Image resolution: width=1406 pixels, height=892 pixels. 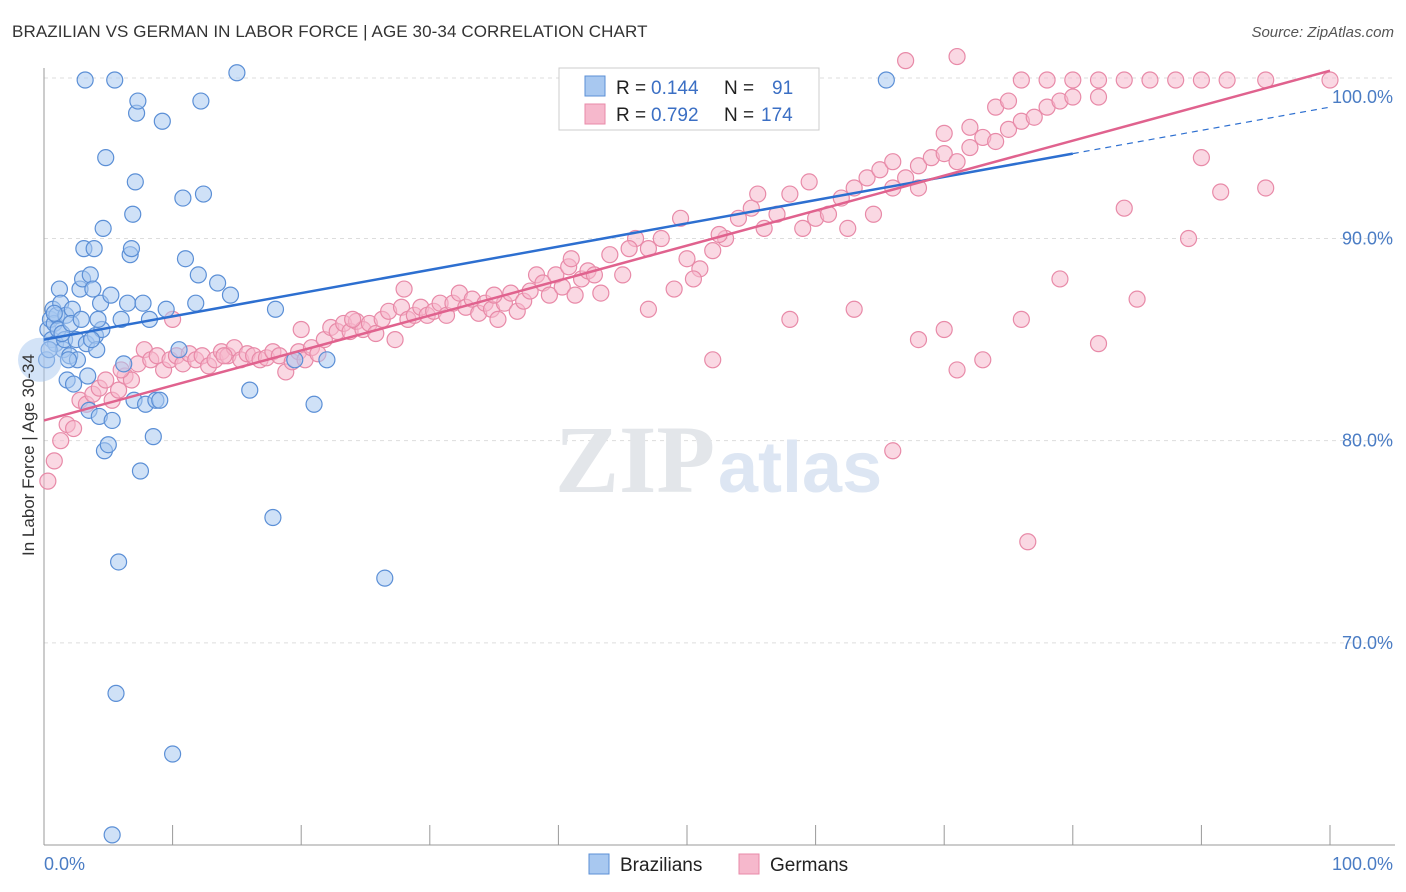 I want to click on legend-r-value-2: 0.792, so click(x=675, y=115).